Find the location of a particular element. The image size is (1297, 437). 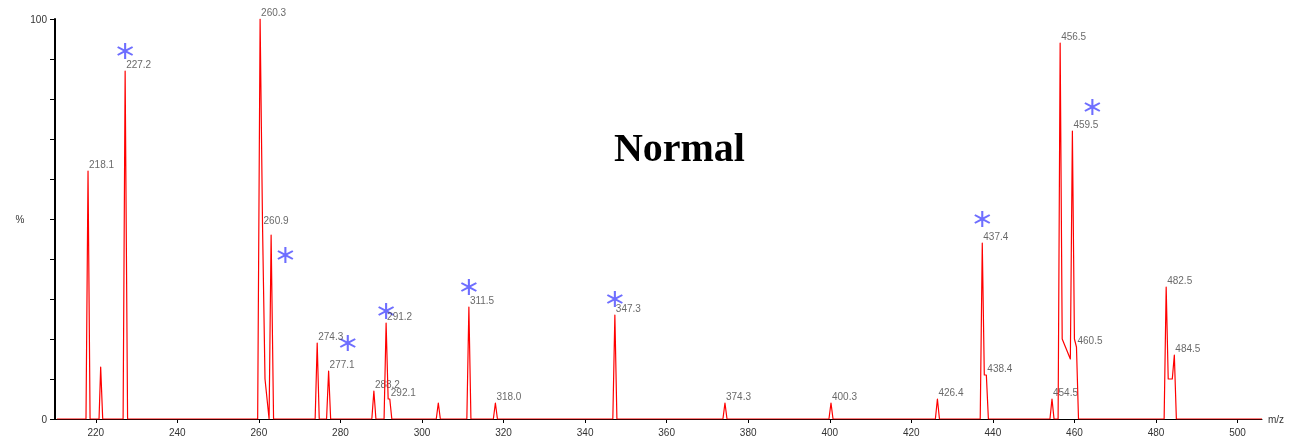

x-tick-label: 480 is located at coordinates (1156, 431).